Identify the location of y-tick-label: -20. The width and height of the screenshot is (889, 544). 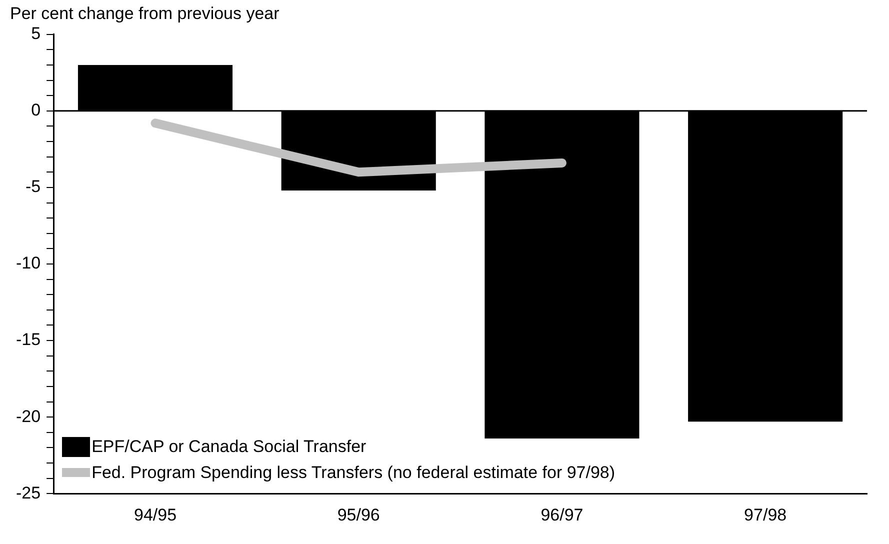
(28, 416).